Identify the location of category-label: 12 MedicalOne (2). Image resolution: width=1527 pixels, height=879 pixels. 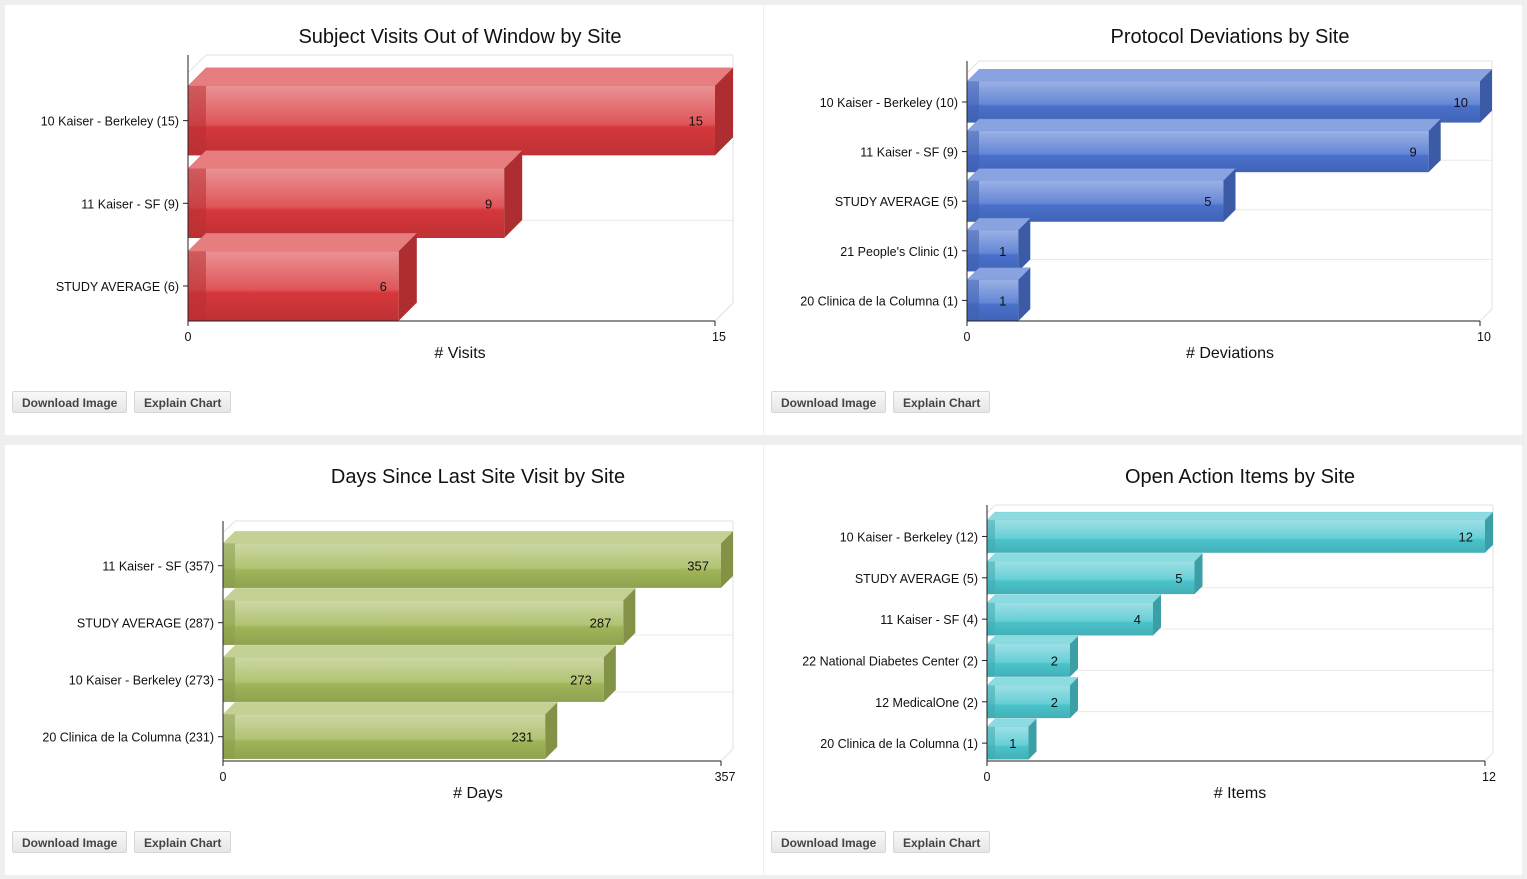
(926, 703).